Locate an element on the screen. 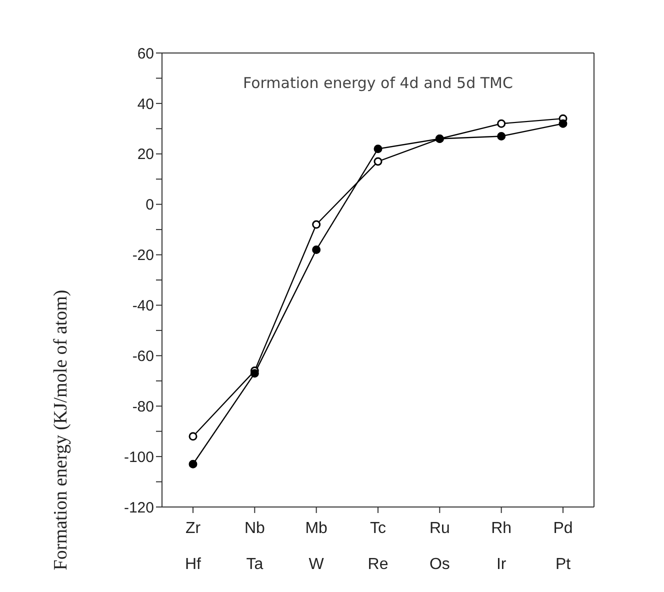 The width and height of the screenshot is (664, 592). x-tick-label: Tc Re is located at coordinates (378, 546).